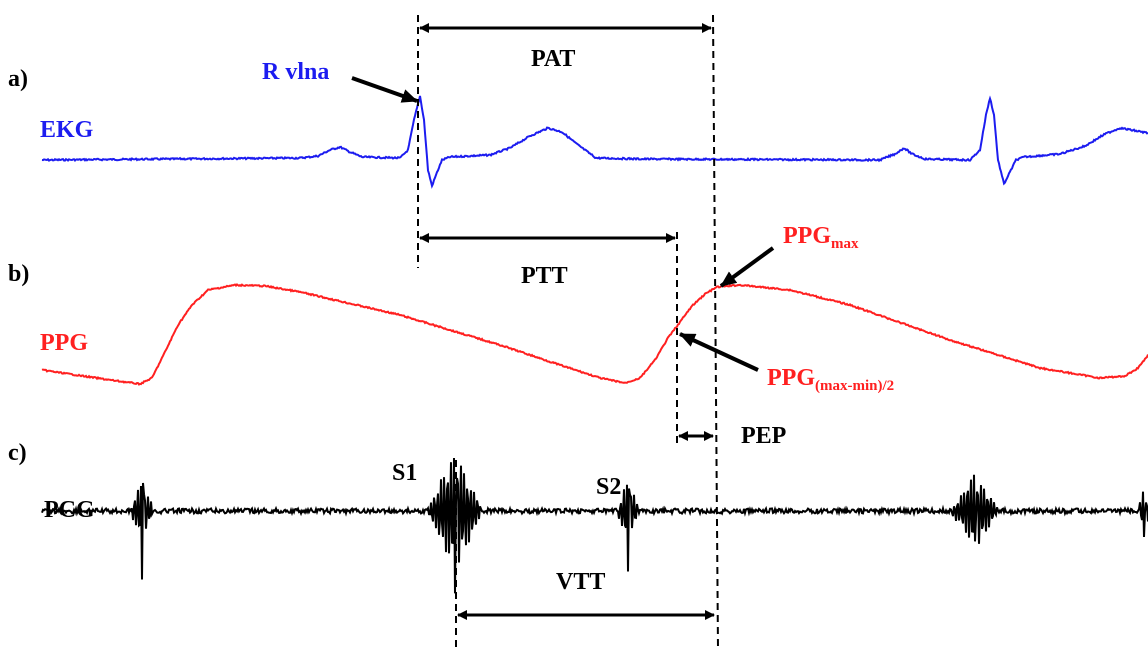 The width and height of the screenshot is (1148, 655). What do you see at coordinates (763, 436) in the screenshot?
I see `pep-label: PEP` at bounding box center [763, 436].